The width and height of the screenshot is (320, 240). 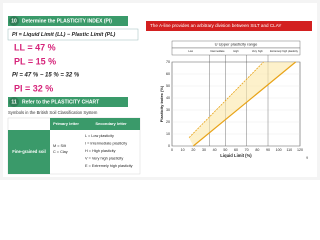 I want to click on primary-letter: C = Clay, so click(x=60, y=152).